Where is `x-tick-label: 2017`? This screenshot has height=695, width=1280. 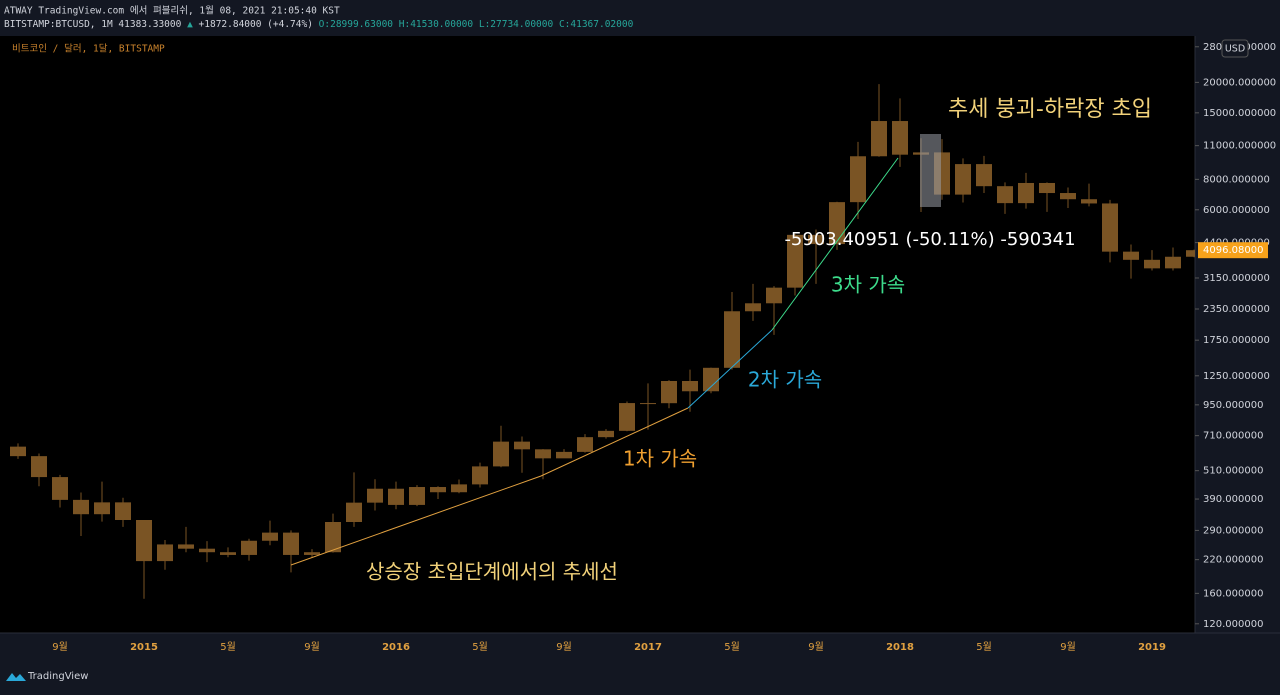
x-tick-label: 2017 is located at coordinates (648, 647).